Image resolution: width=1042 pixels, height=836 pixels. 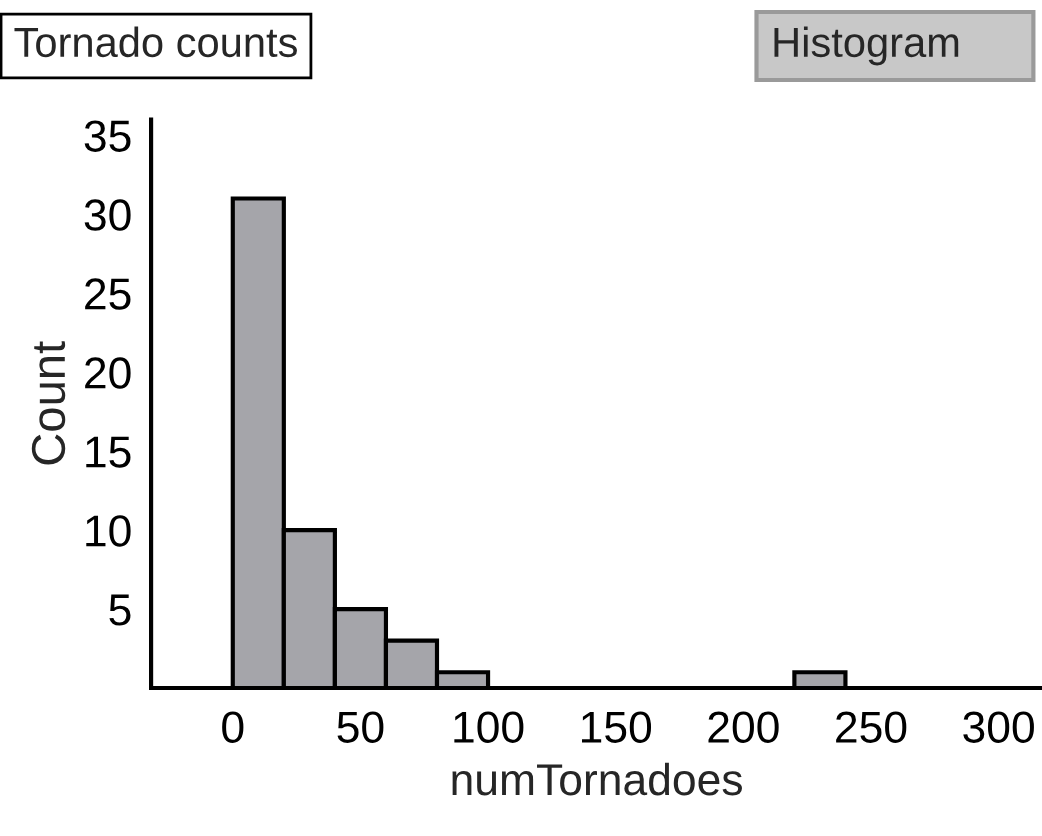 What do you see at coordinates (155, 42) in the screenshot?
I see `chart-title: Tornado counts` at bounding box center [155, 42].